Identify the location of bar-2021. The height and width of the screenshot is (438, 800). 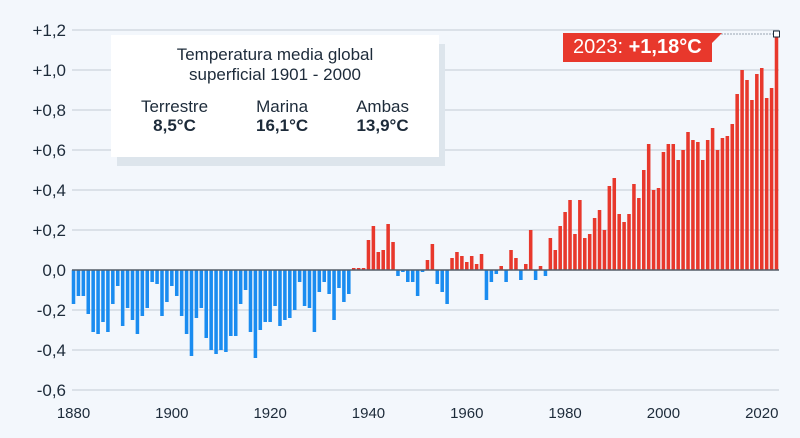
(766, 184).